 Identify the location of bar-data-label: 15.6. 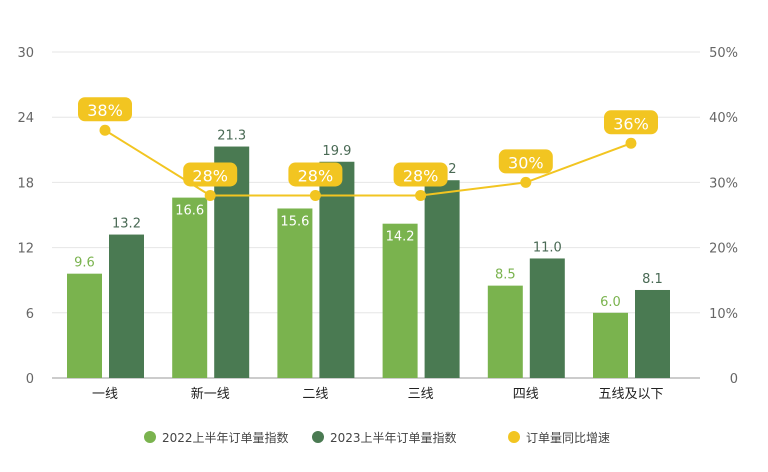
(294, 221).